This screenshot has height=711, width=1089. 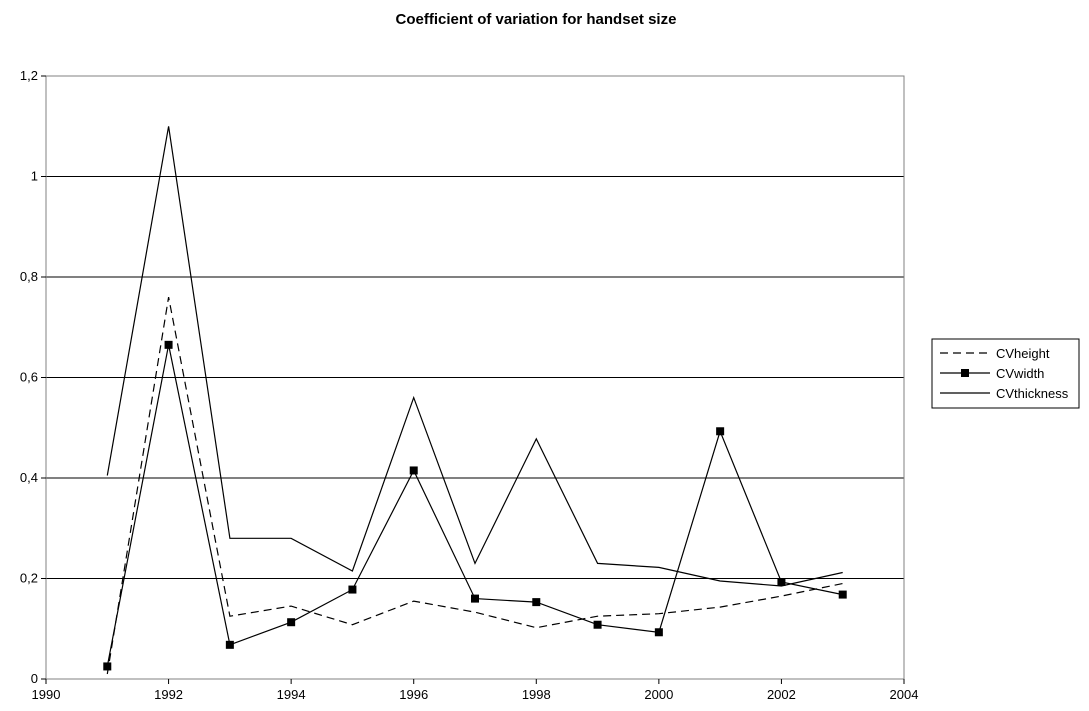 I want to click on legend-label-cvheight: CVheight, so click(x=1023, y=353).